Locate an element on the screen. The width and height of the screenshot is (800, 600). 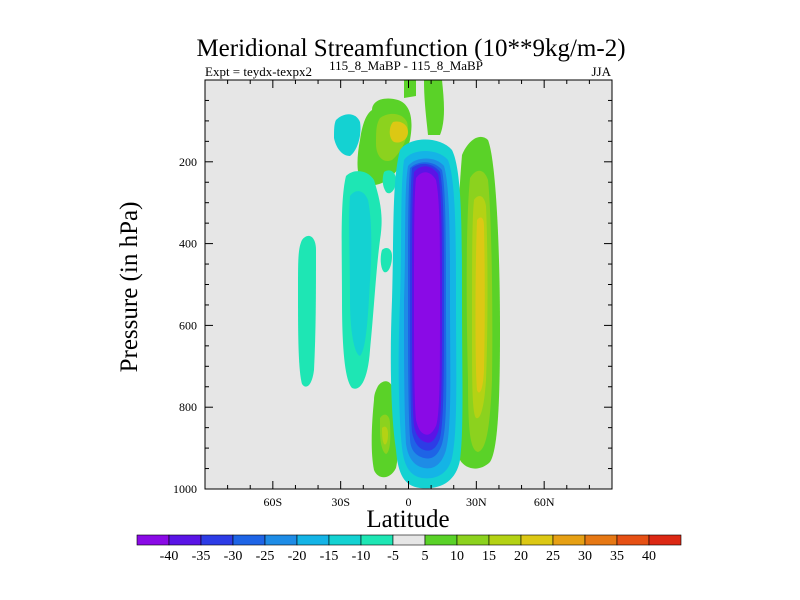
x-tick-label: 60S is located at coordinates (272, 502).